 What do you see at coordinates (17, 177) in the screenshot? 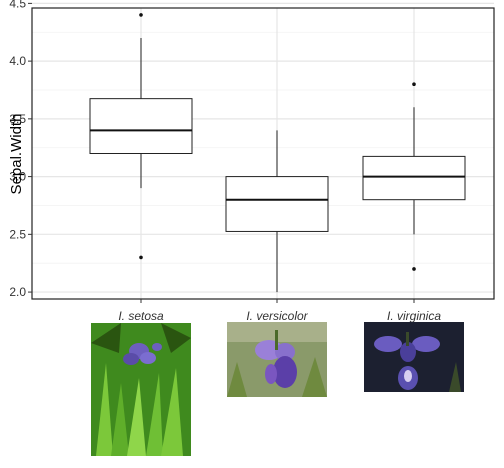
I see `y-tick-label: 3.0` at bounding box center [17, 177].